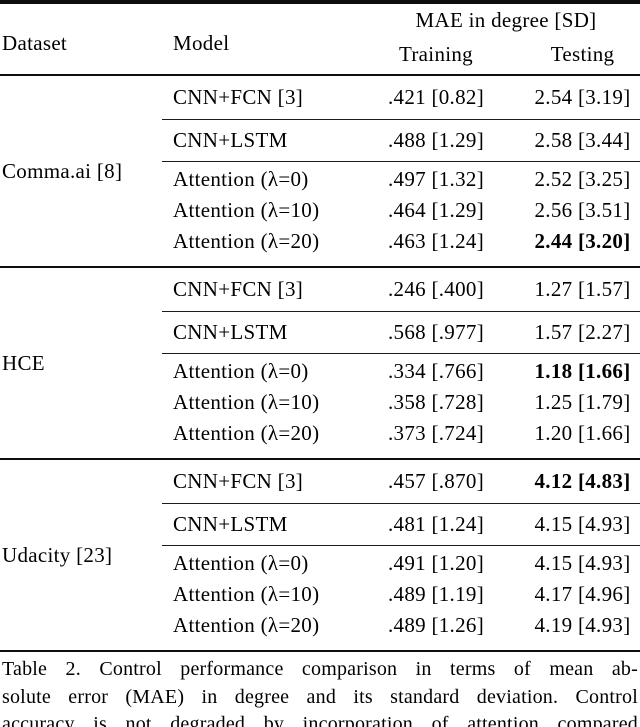 Image resolution: width=640 pixels, height=727 pixels. What do you see at coordinates (436, 210) in the screenshot?
I see `training-value: .464 [1.29]` at bounding box center [436, 210].